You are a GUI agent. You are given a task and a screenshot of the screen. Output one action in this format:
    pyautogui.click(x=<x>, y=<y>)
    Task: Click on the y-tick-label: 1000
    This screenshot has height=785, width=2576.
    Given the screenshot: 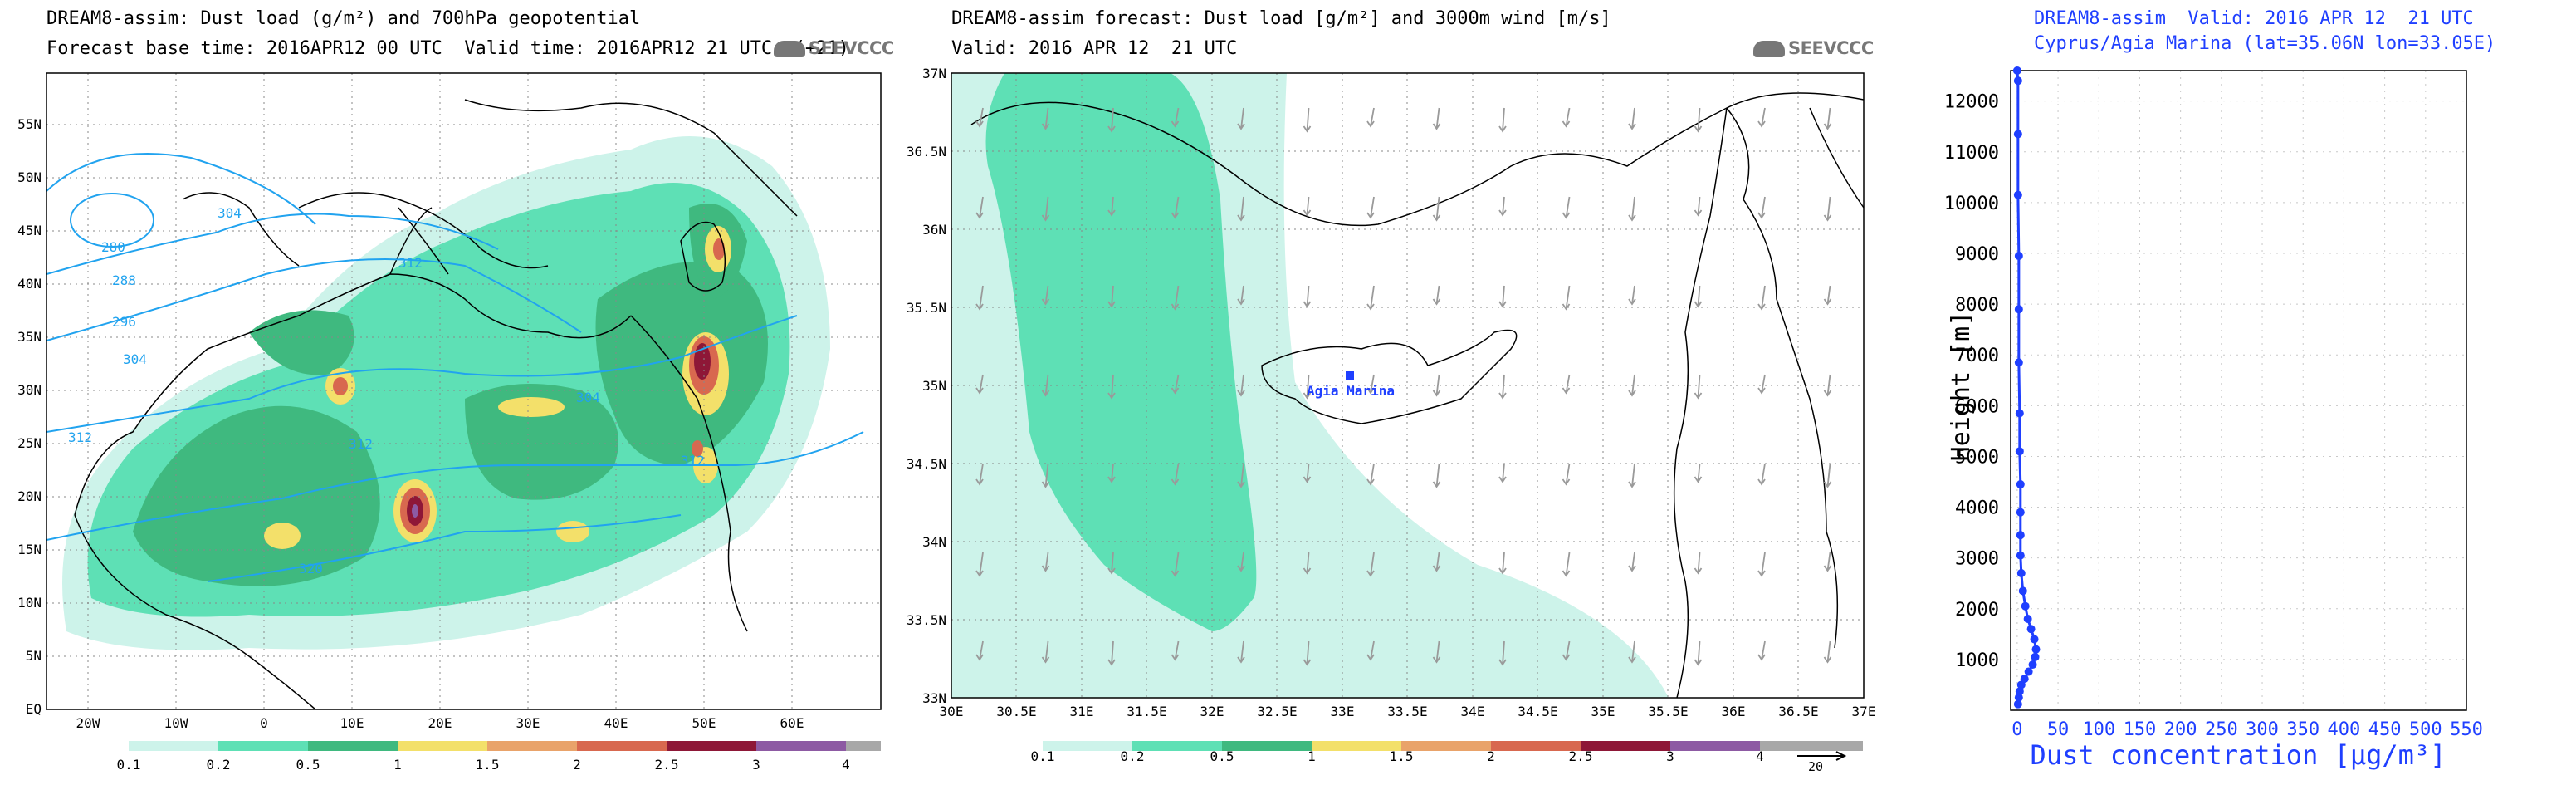 What is the action you would take?
    pyautogui.click(x=1977, y=660)
    